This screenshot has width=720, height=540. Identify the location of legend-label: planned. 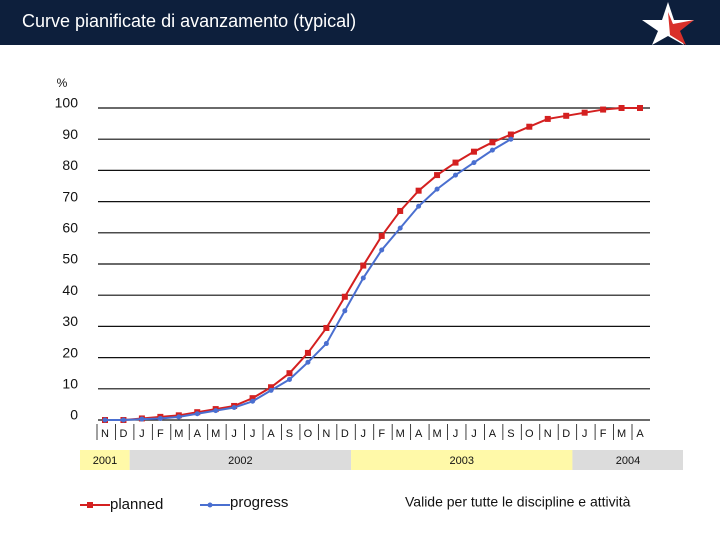
(136, 504).